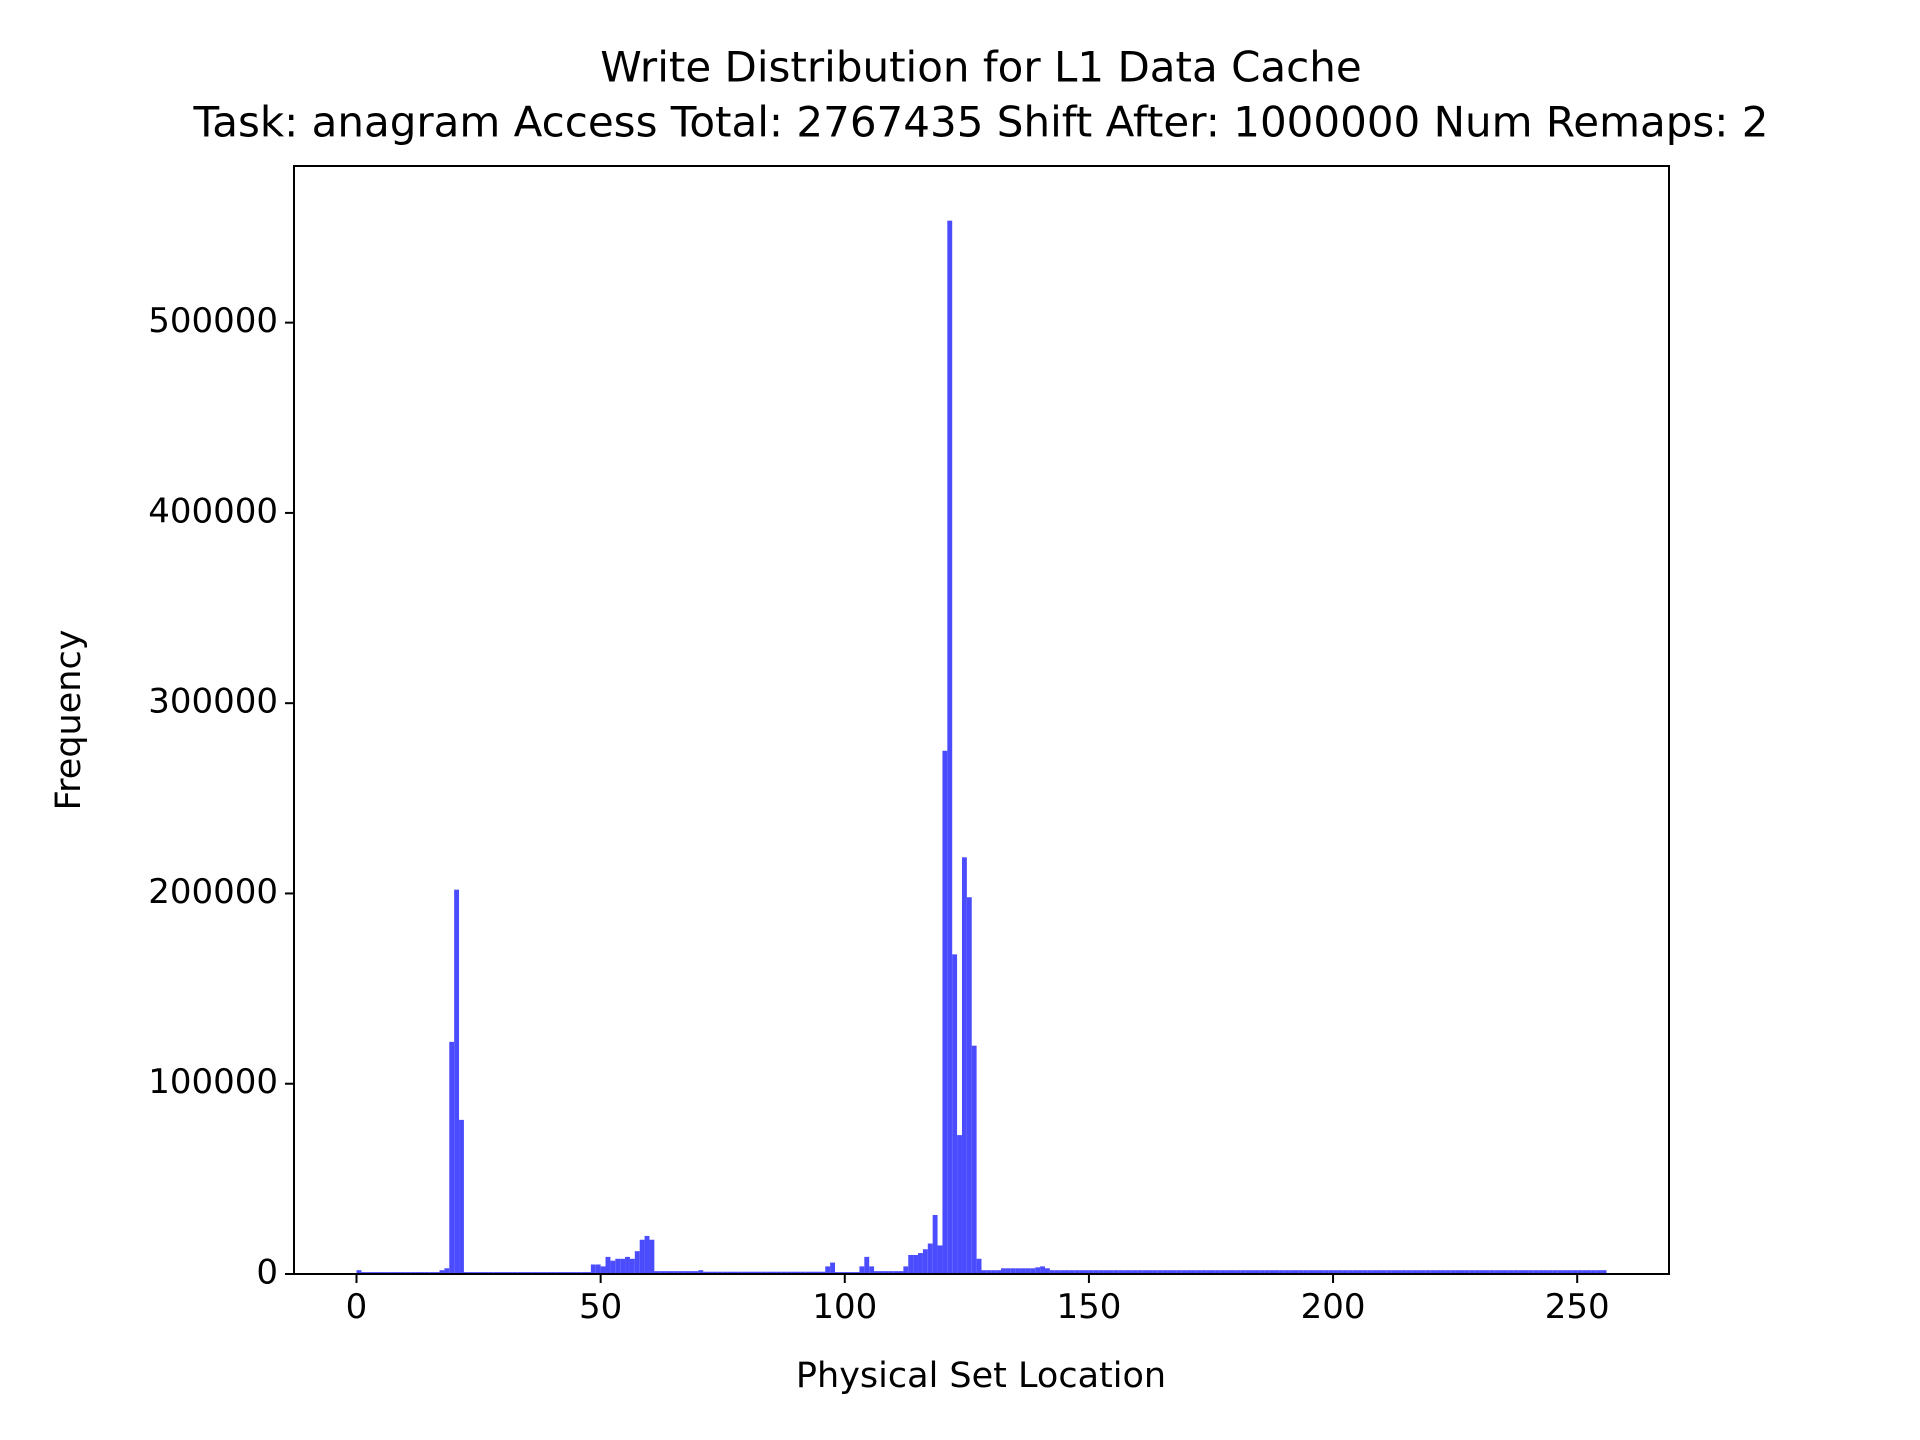  I want to click on y-tick-label: 200000, so click(213, 892).